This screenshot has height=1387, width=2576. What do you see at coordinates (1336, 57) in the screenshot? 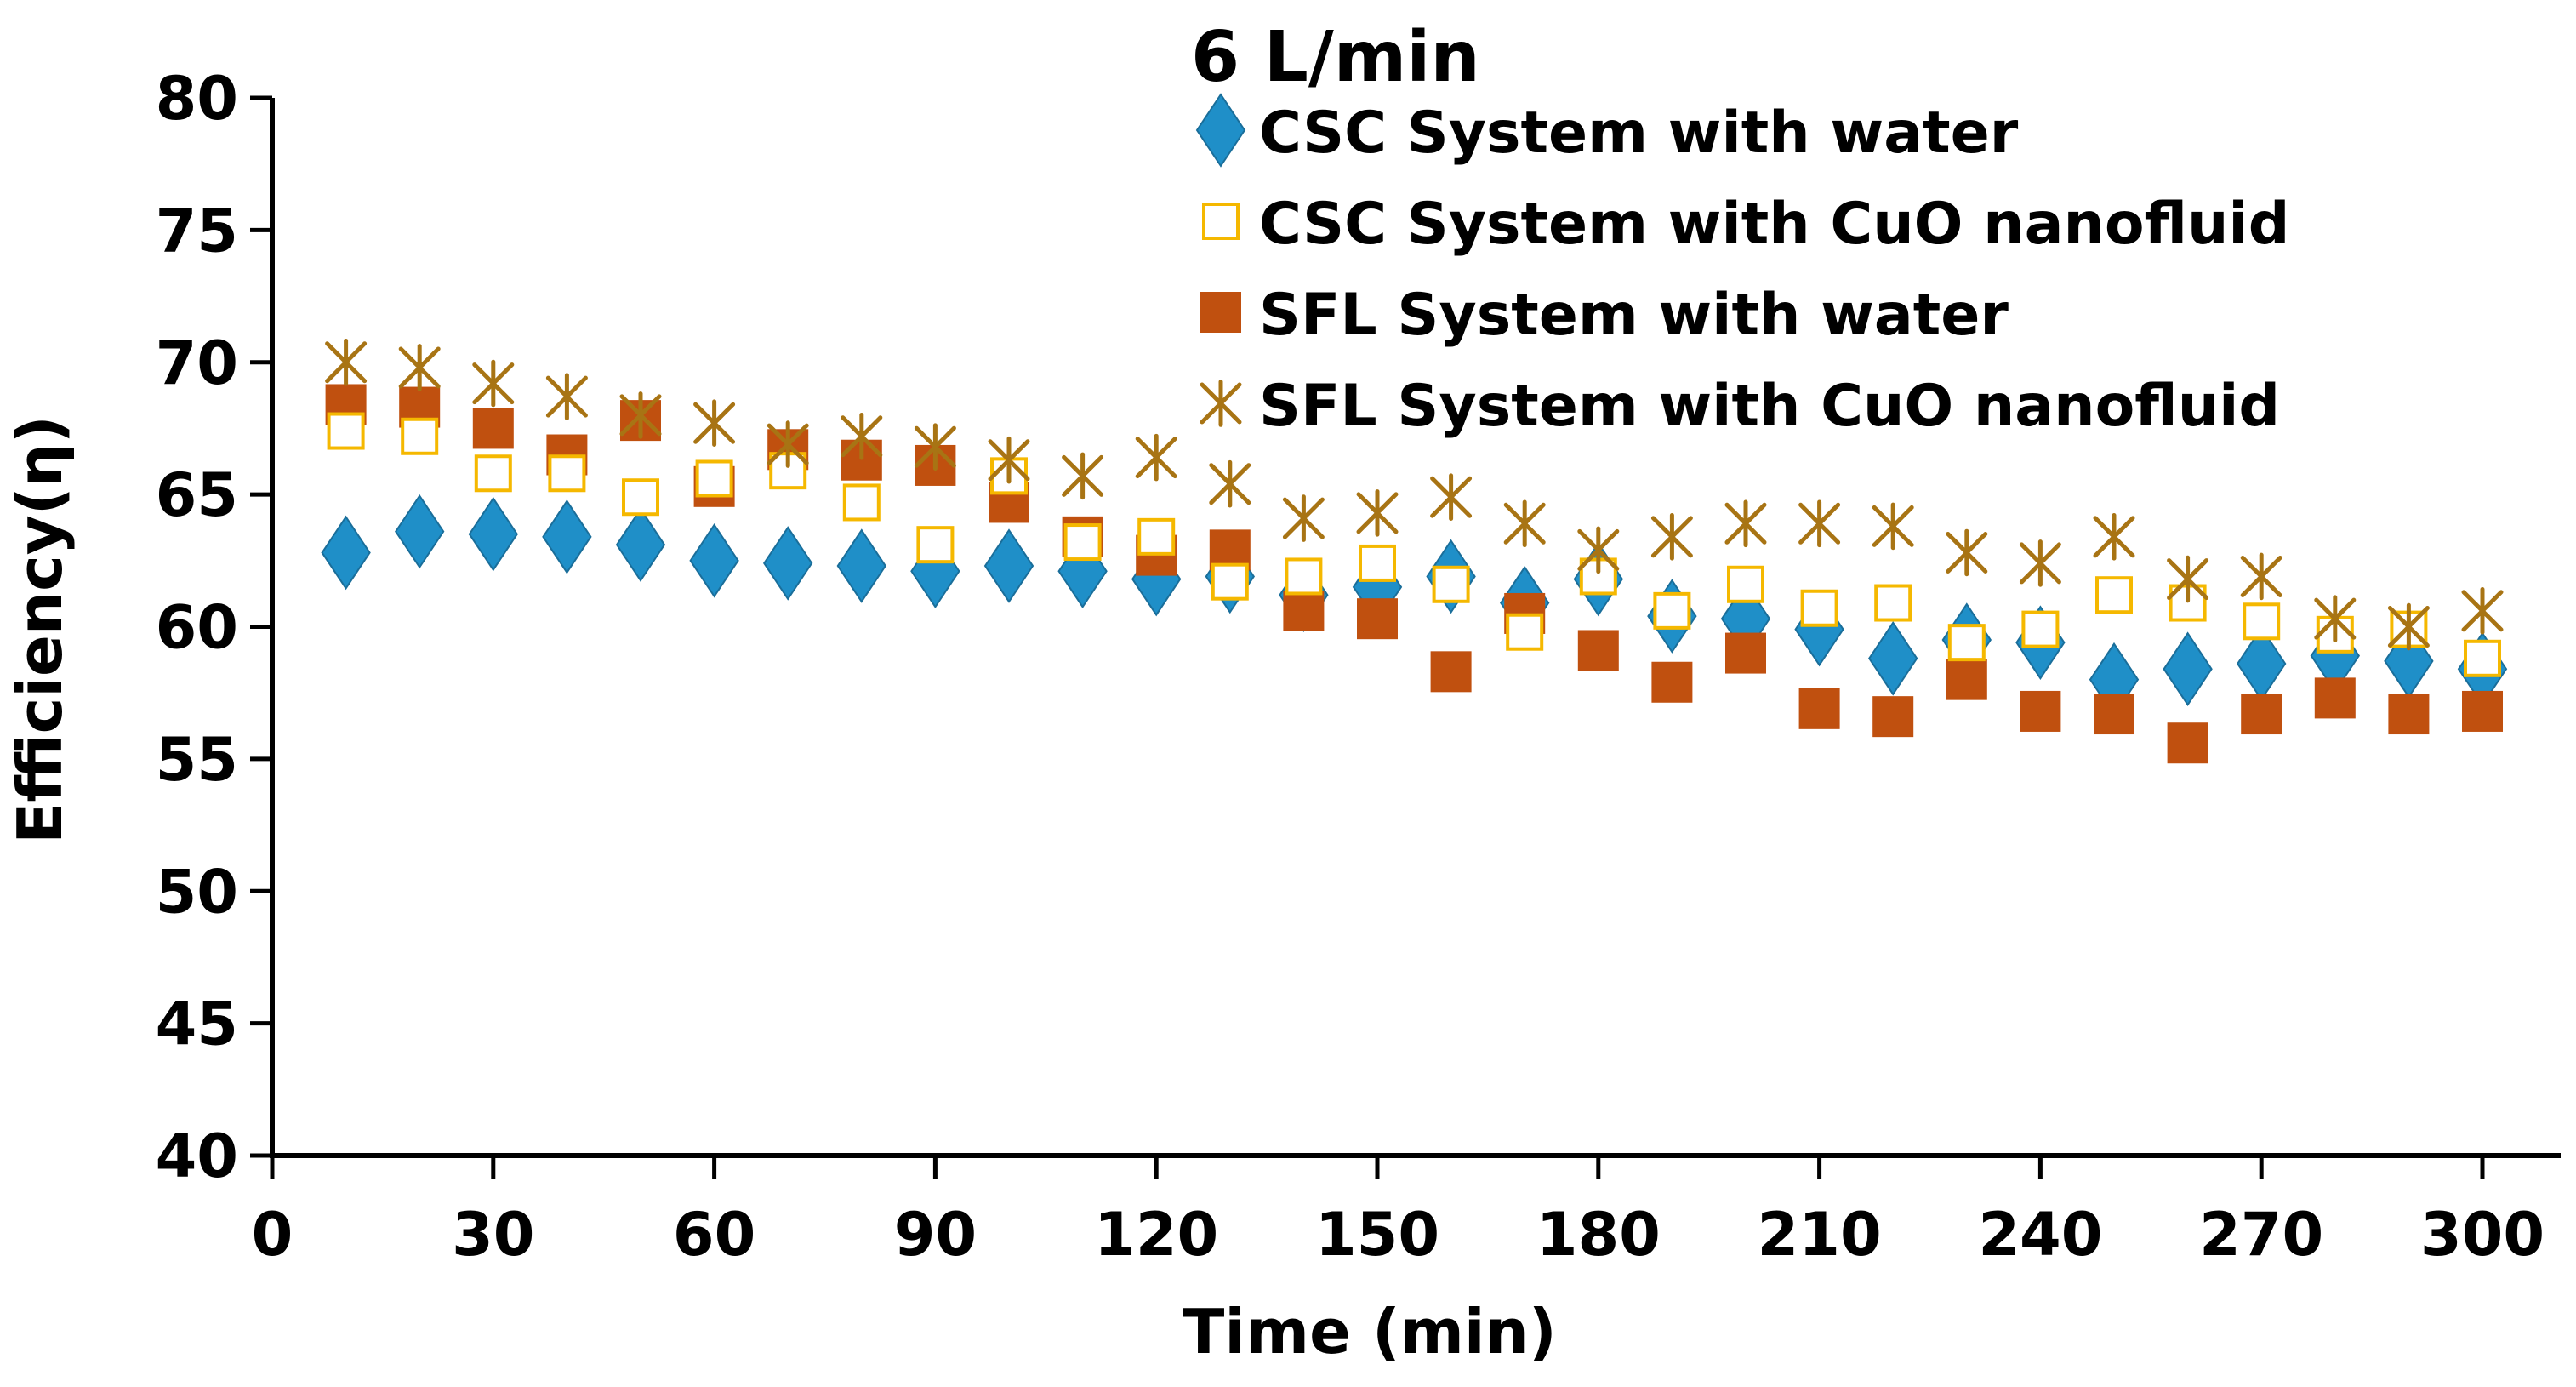
I see `chart-title: 6 L/min` at bounding box center [1336, 57].